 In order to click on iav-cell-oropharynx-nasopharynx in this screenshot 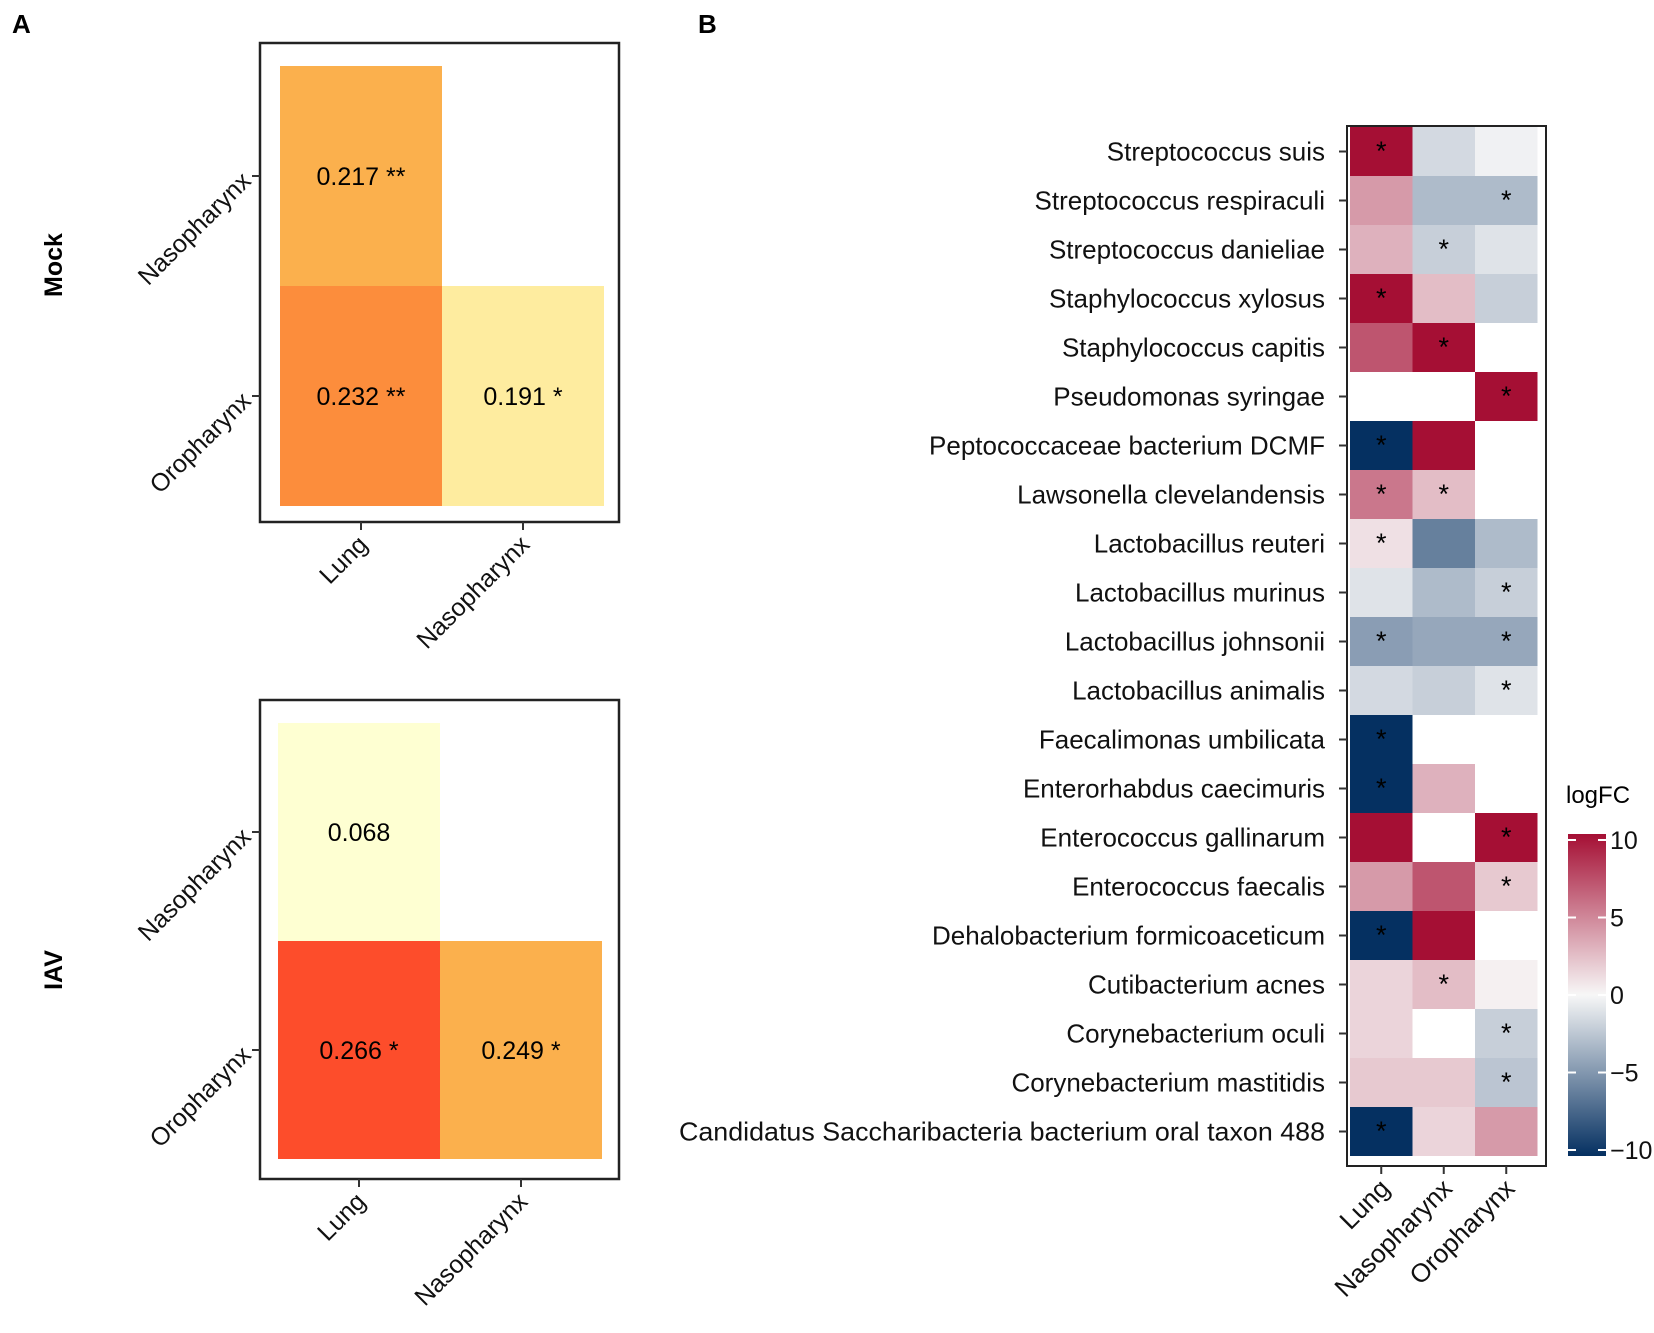, I will do `click(521, 1050)`.